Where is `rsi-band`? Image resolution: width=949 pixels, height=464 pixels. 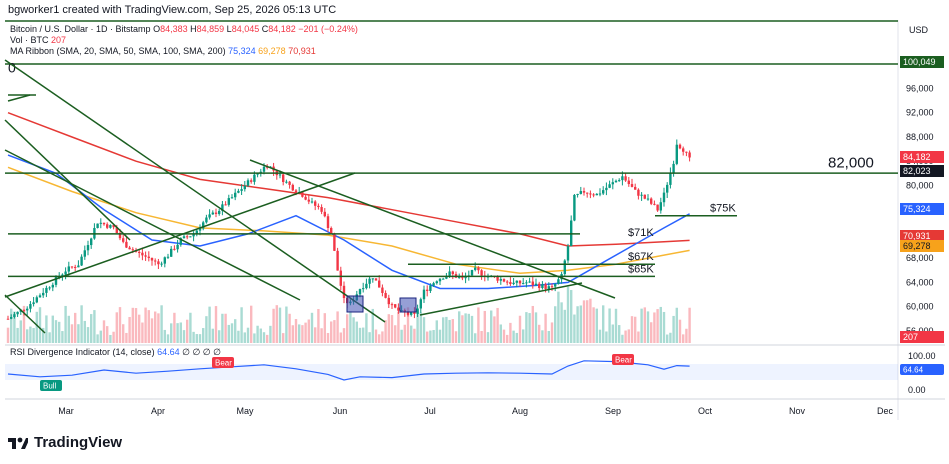
rsi-band is located at coordinates (451, 372).